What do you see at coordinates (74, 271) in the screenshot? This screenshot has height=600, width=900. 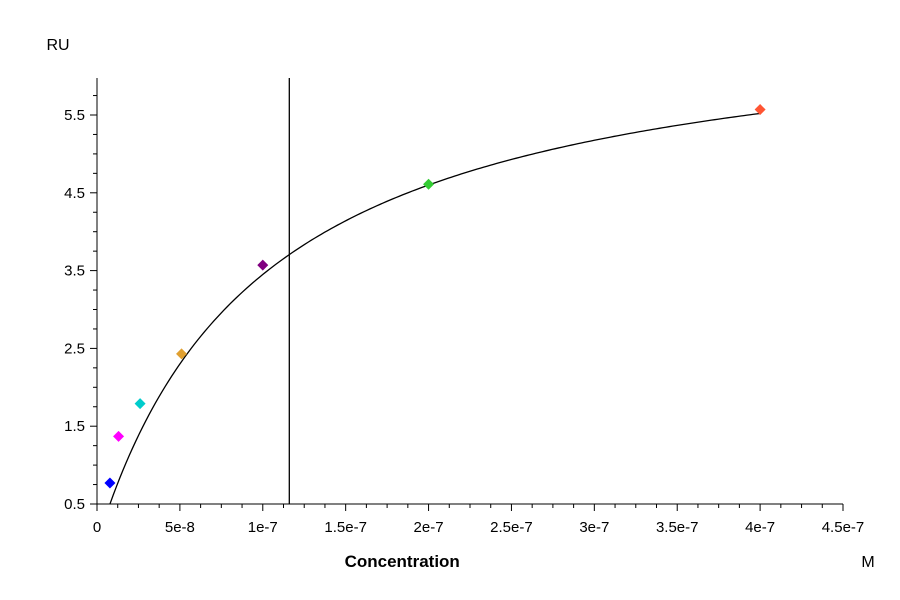 I see `y-tick-label: 3.5` at bounding box center [74, 271].